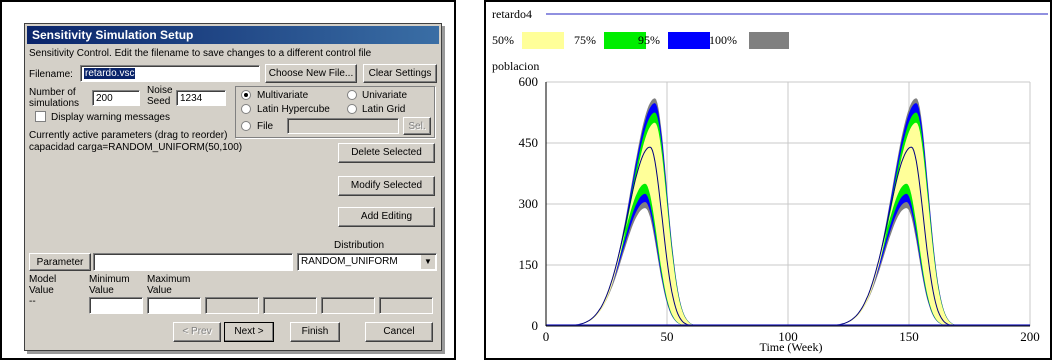  What do you see at coordinates (352, 95) in the screenshot?
I see `univariate-radio` at bounding box center [352, 95].